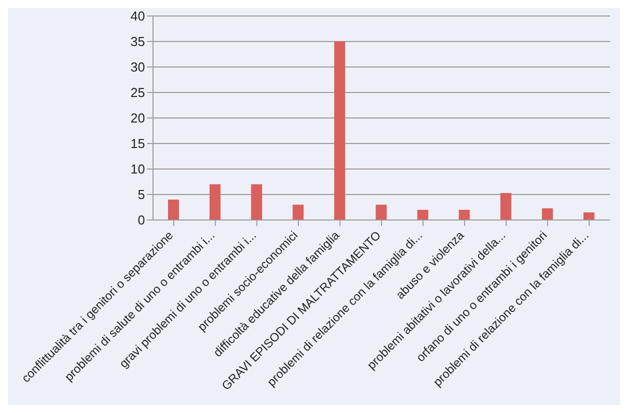 The image size is (628, 413). What do you see at coordinates (137, 42) in the screenshot?
I see `y-tick-label: 35` at bounding box center [137, 42].